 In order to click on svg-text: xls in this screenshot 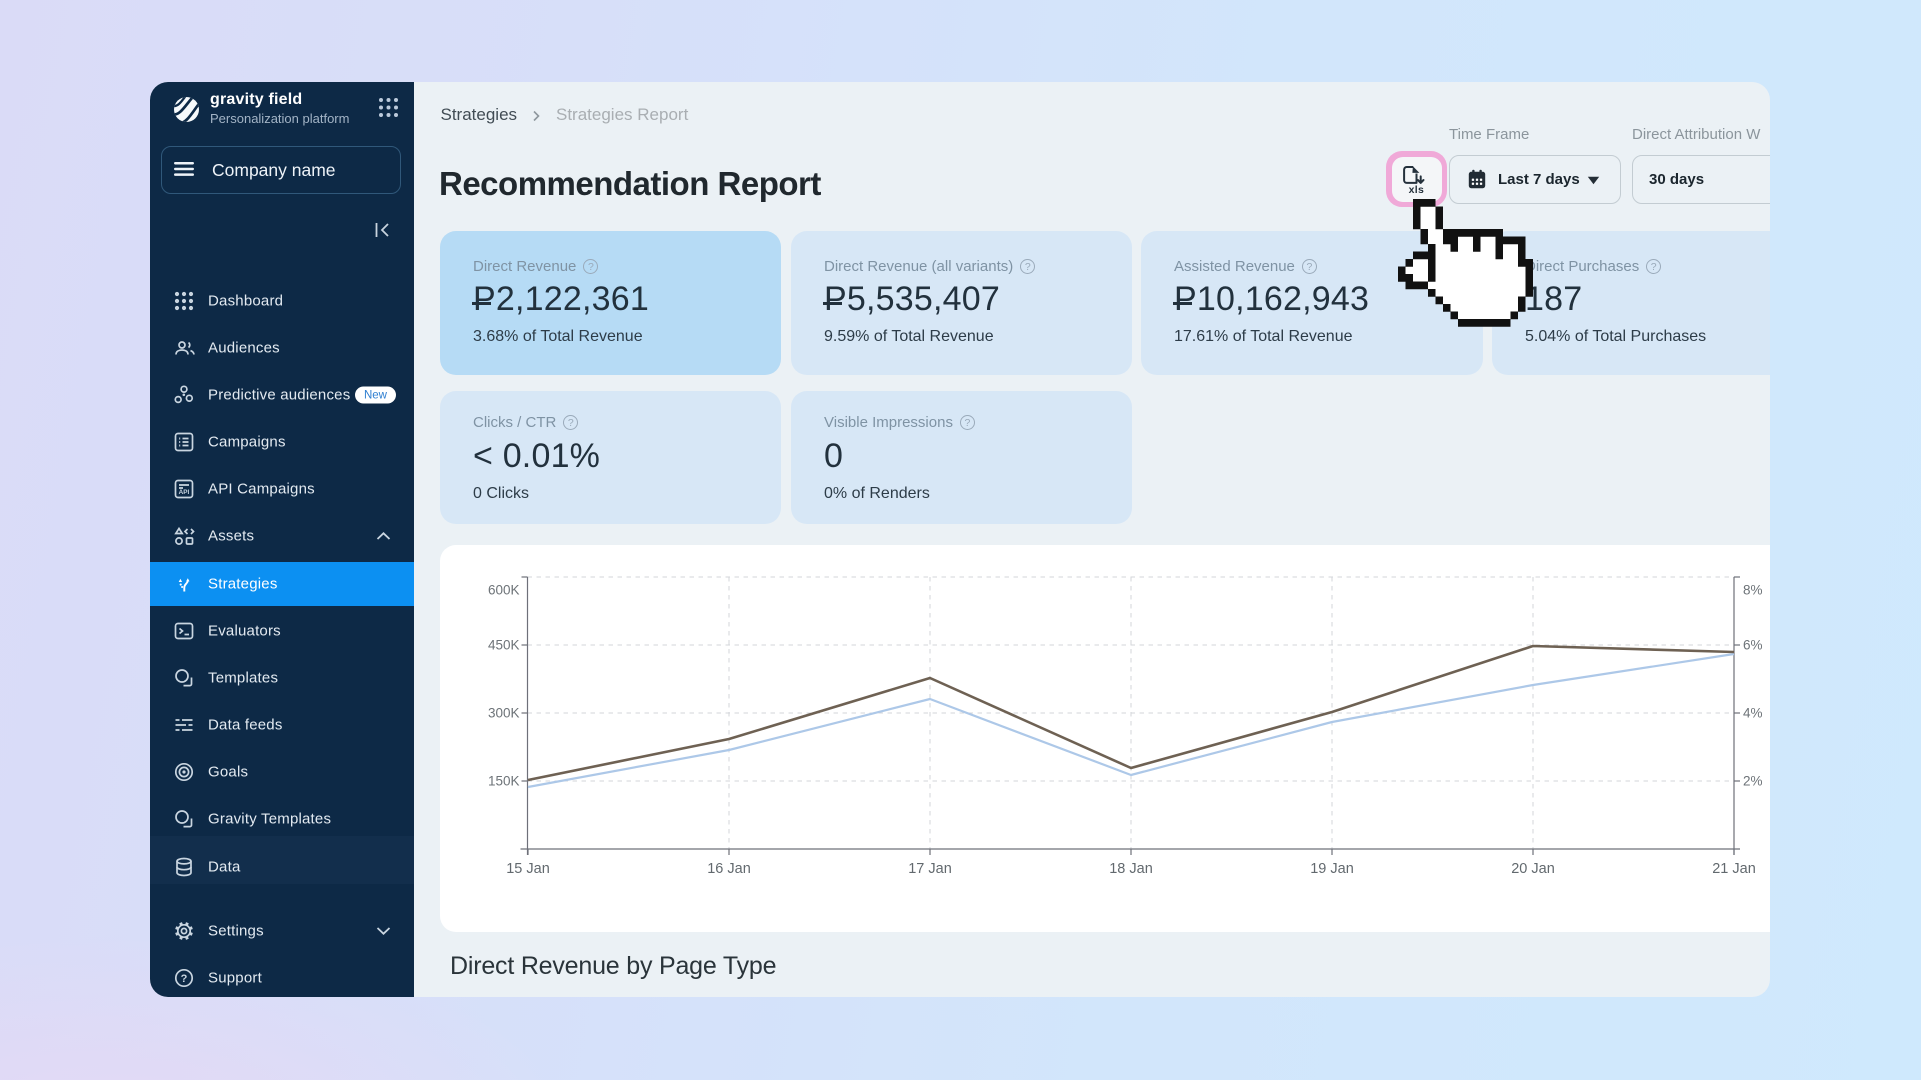, I will do `click(1417, 189)`.